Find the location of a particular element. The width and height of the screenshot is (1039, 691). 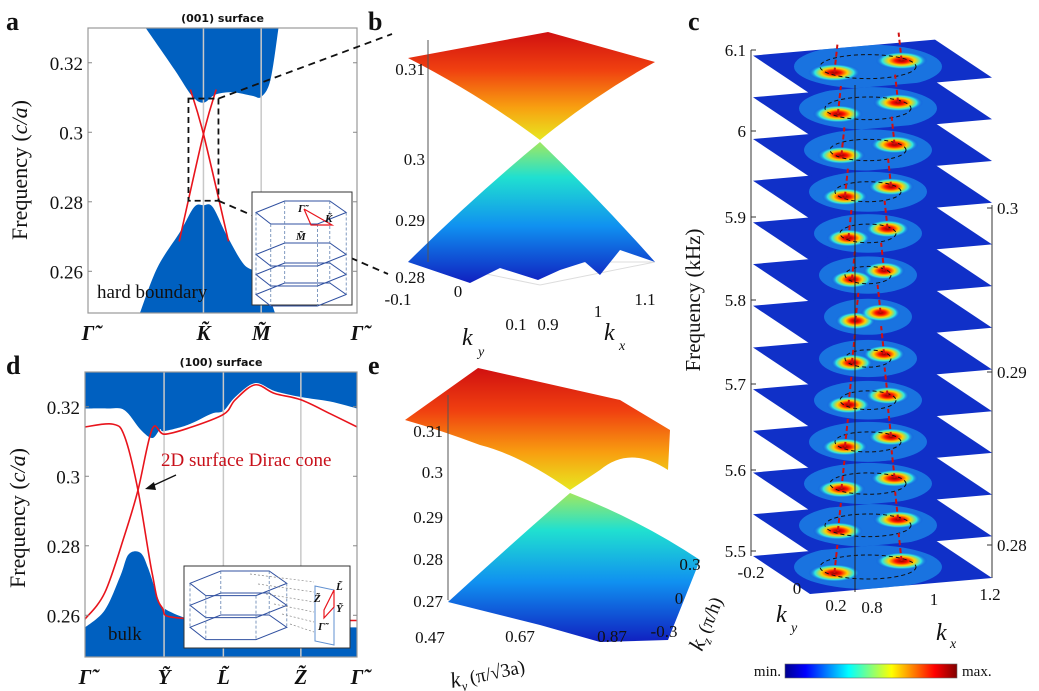

y-tick-label: 0.26 is located at coordinates (66, 272).